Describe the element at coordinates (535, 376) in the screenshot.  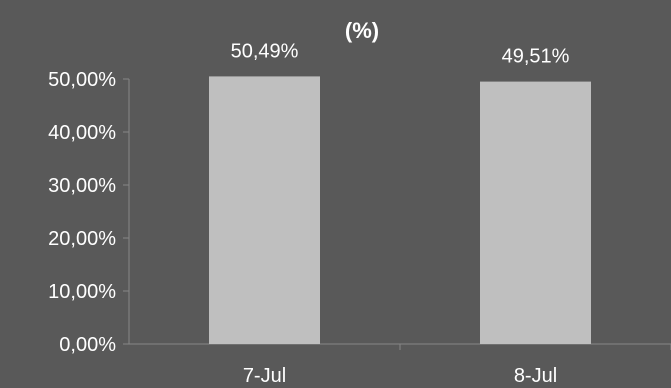
I see `x-tick-label: 8-Jul` at that location.